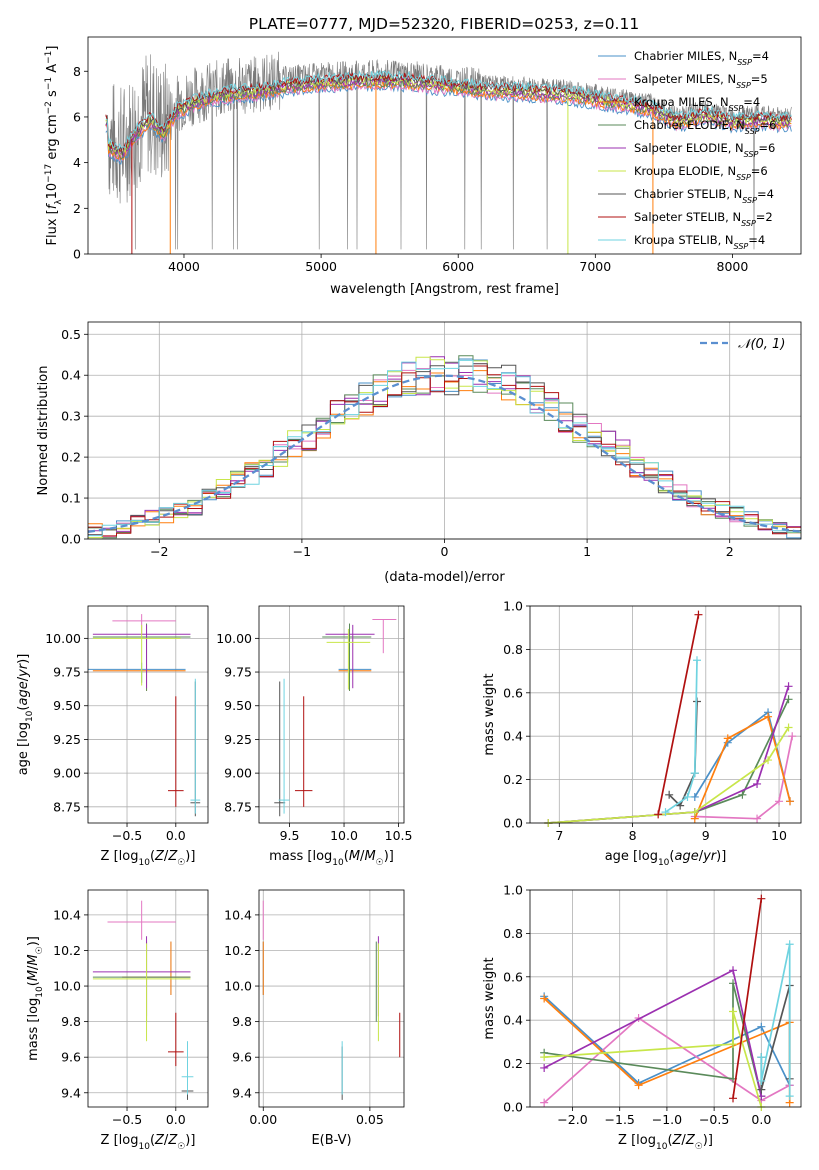 The width and height of the screenshot is (819, 1170). What do you see at coordinates (699, 242) in the screenshot?
I see `legend-label-8: Kroupa STELIB, NSSP=4` at bounding box center [699, 242].